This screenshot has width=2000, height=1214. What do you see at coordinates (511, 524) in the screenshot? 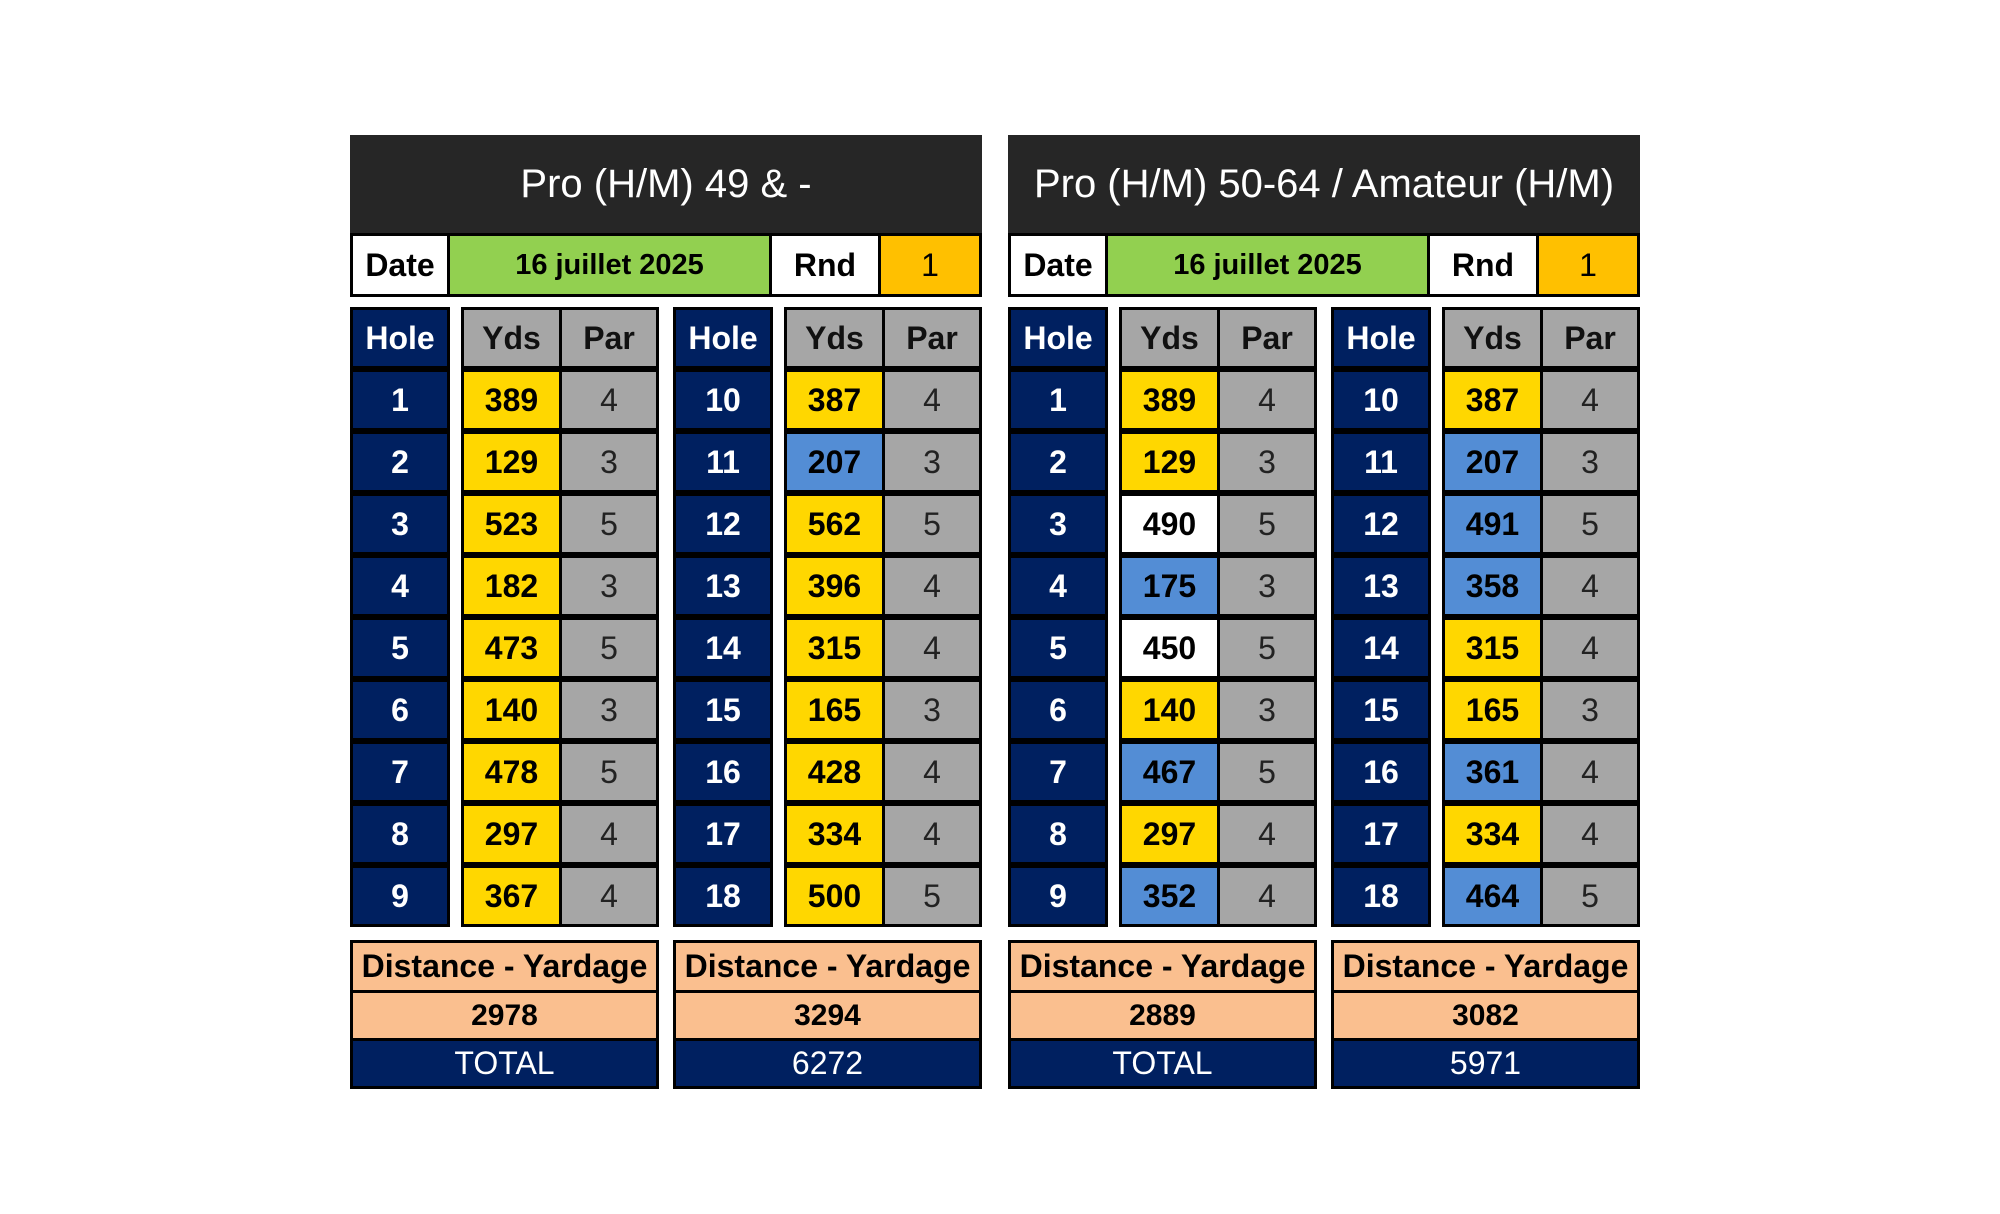
I see `yards-value: 523` at bounding box center [511, 524].